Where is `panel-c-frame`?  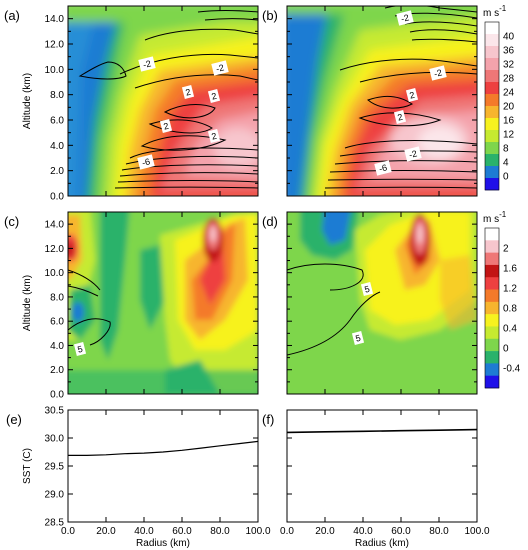
panel-c-frame is located at coordinates (163, 303).